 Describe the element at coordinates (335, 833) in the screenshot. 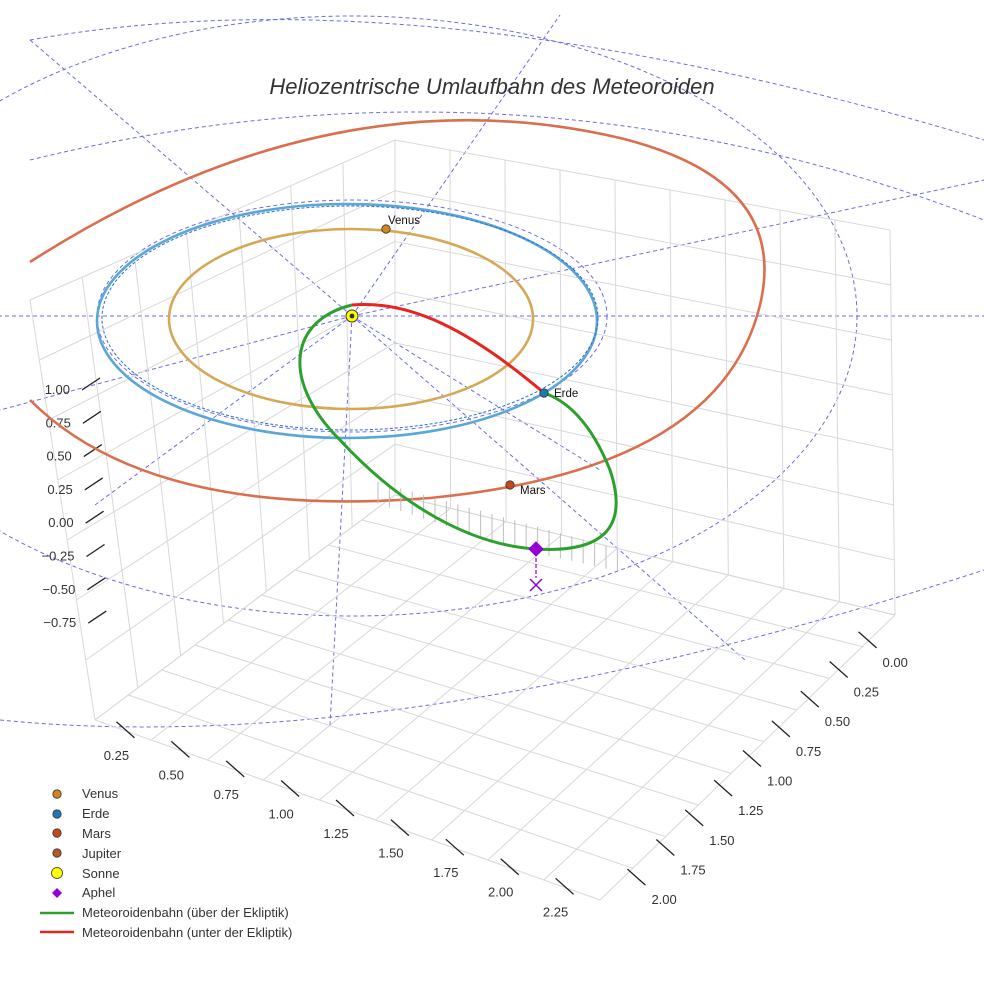

I see `x-tick-label: 1.25` at that location.